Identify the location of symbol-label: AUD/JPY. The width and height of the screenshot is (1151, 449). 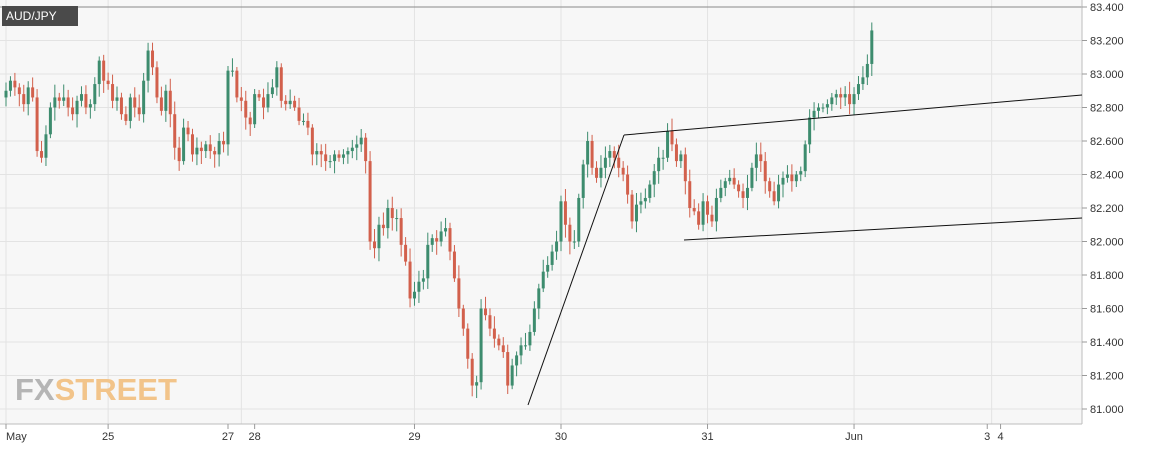
(40, 16).